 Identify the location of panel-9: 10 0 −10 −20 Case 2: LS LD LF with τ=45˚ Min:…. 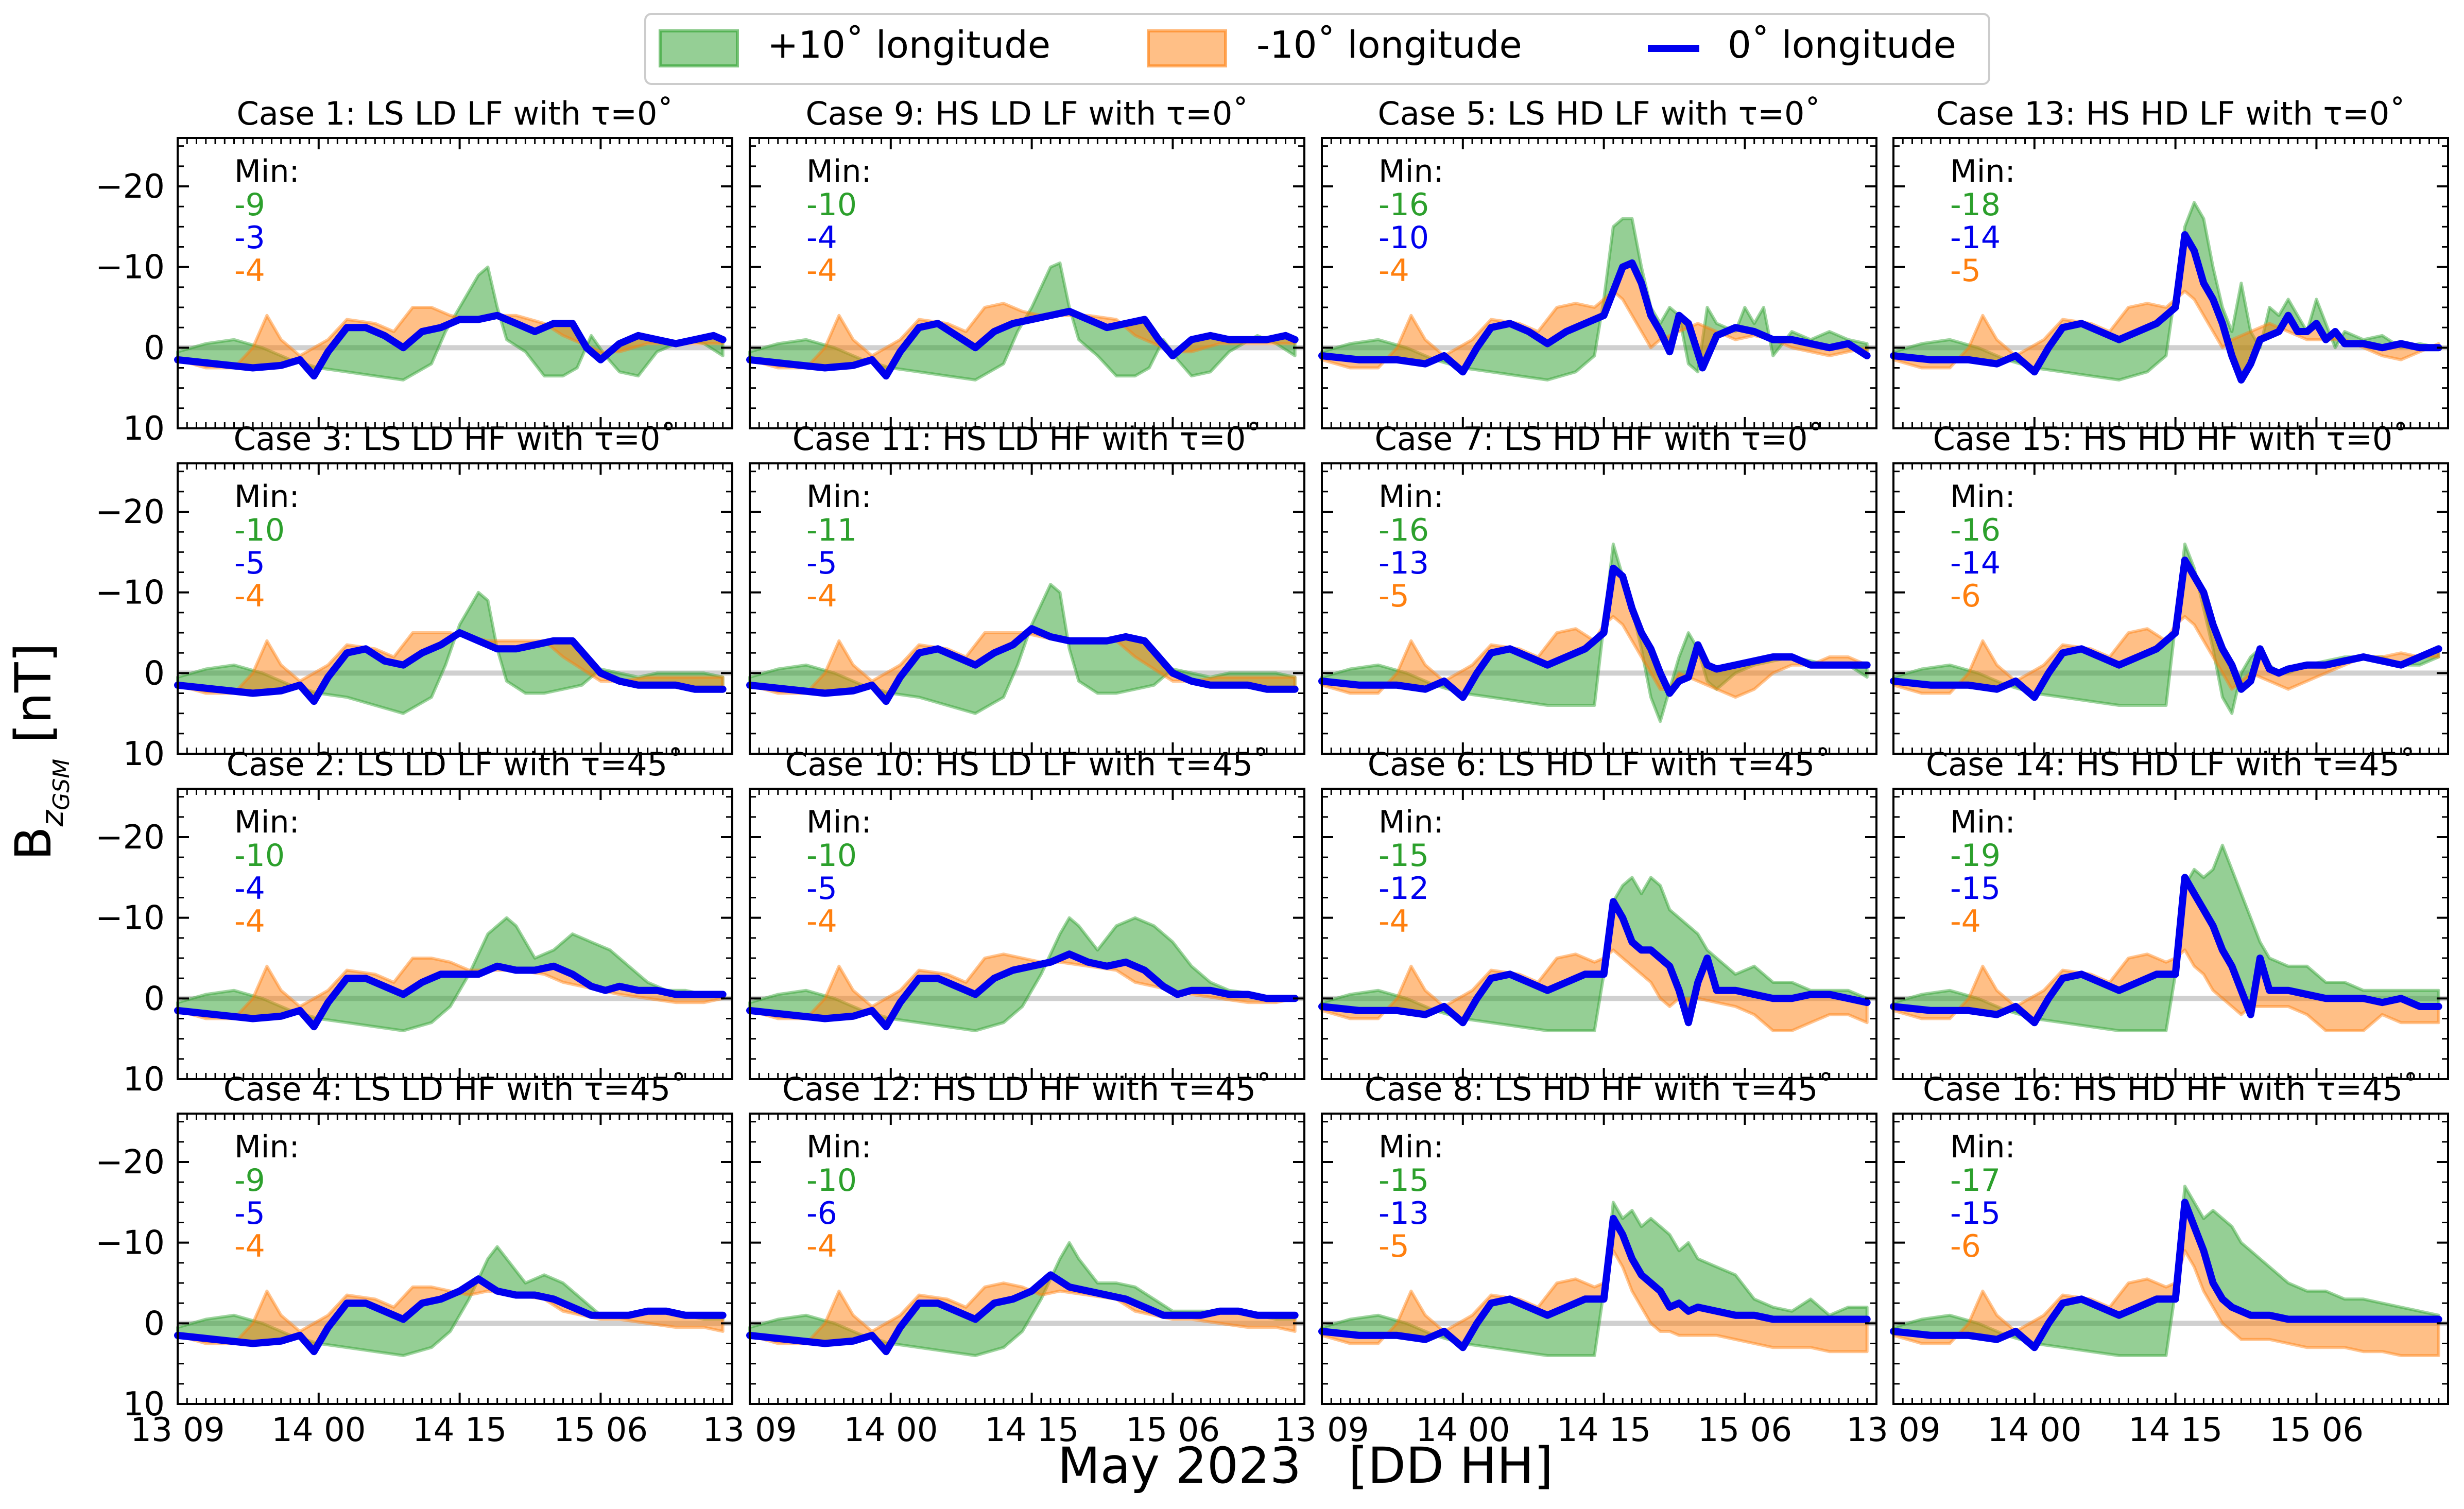
(414, 922).